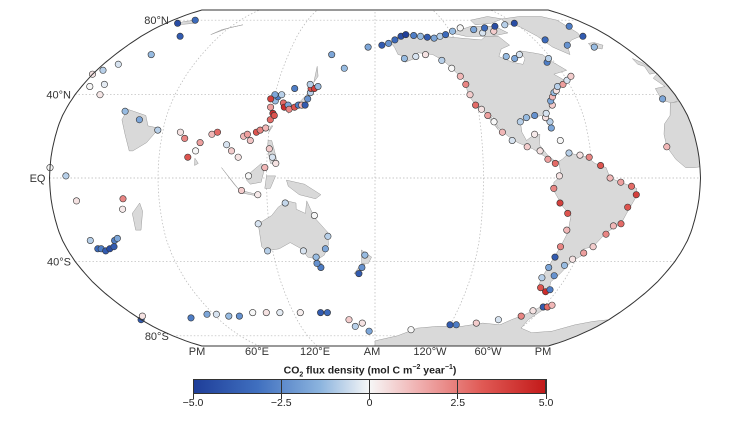  Describe the element at coordinates (58, 96) in the screenshot. I see `latitude-label: 40°N` at that location.